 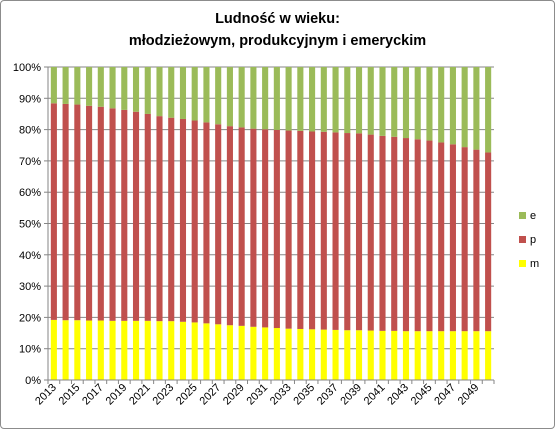 I want to click on bar-m-2017, so click(x=100, y=350).